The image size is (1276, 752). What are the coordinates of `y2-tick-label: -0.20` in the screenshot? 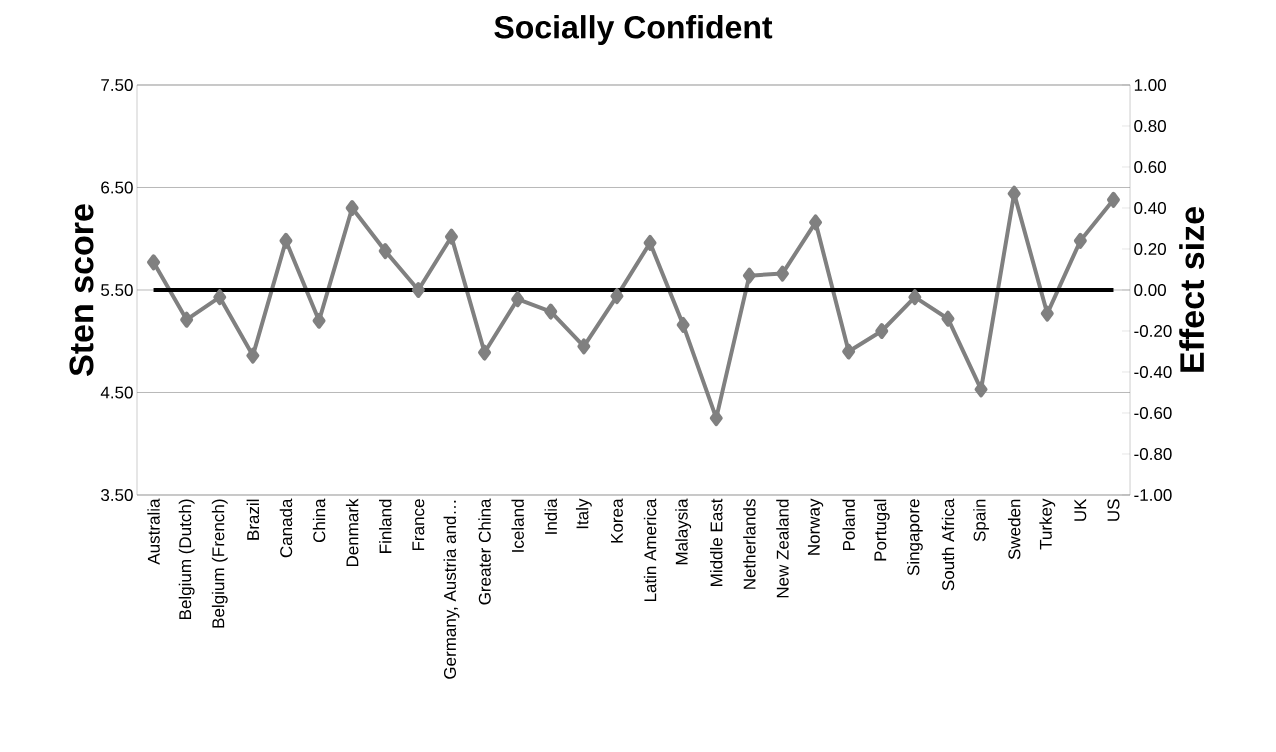 It's located at (1153, 331).